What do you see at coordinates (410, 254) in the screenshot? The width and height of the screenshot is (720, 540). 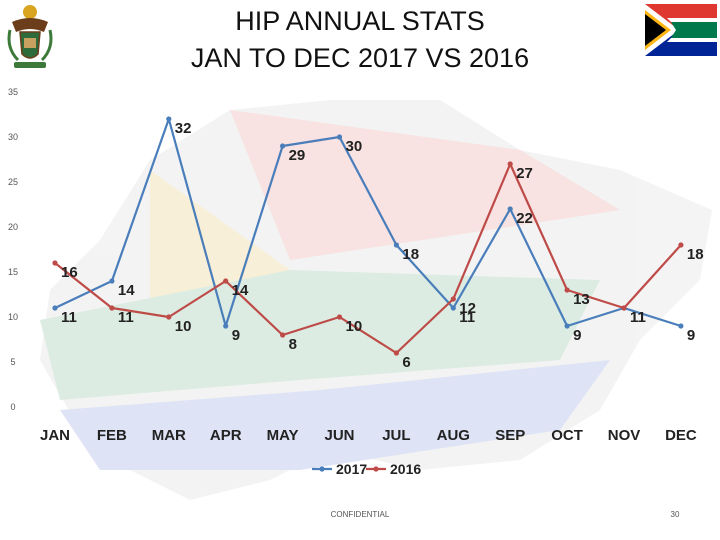 I see `series-2017-data-label: 18` at bounding box center [410, 254].